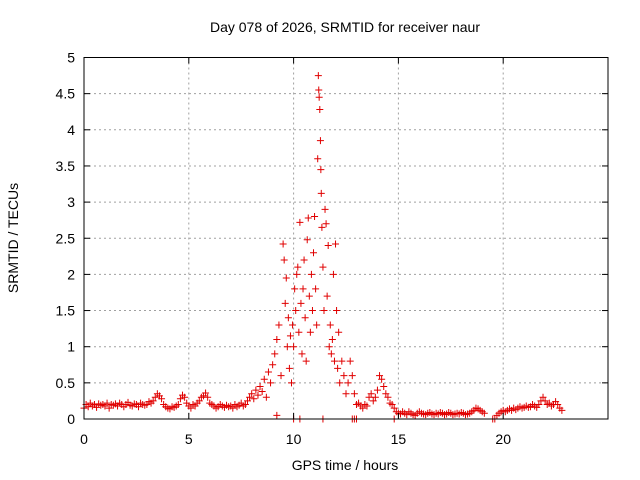  What do you see at coordinates (84, 439) in the screenshot?
I see `x-tick-label: 0` at bounding box center [84, 439].